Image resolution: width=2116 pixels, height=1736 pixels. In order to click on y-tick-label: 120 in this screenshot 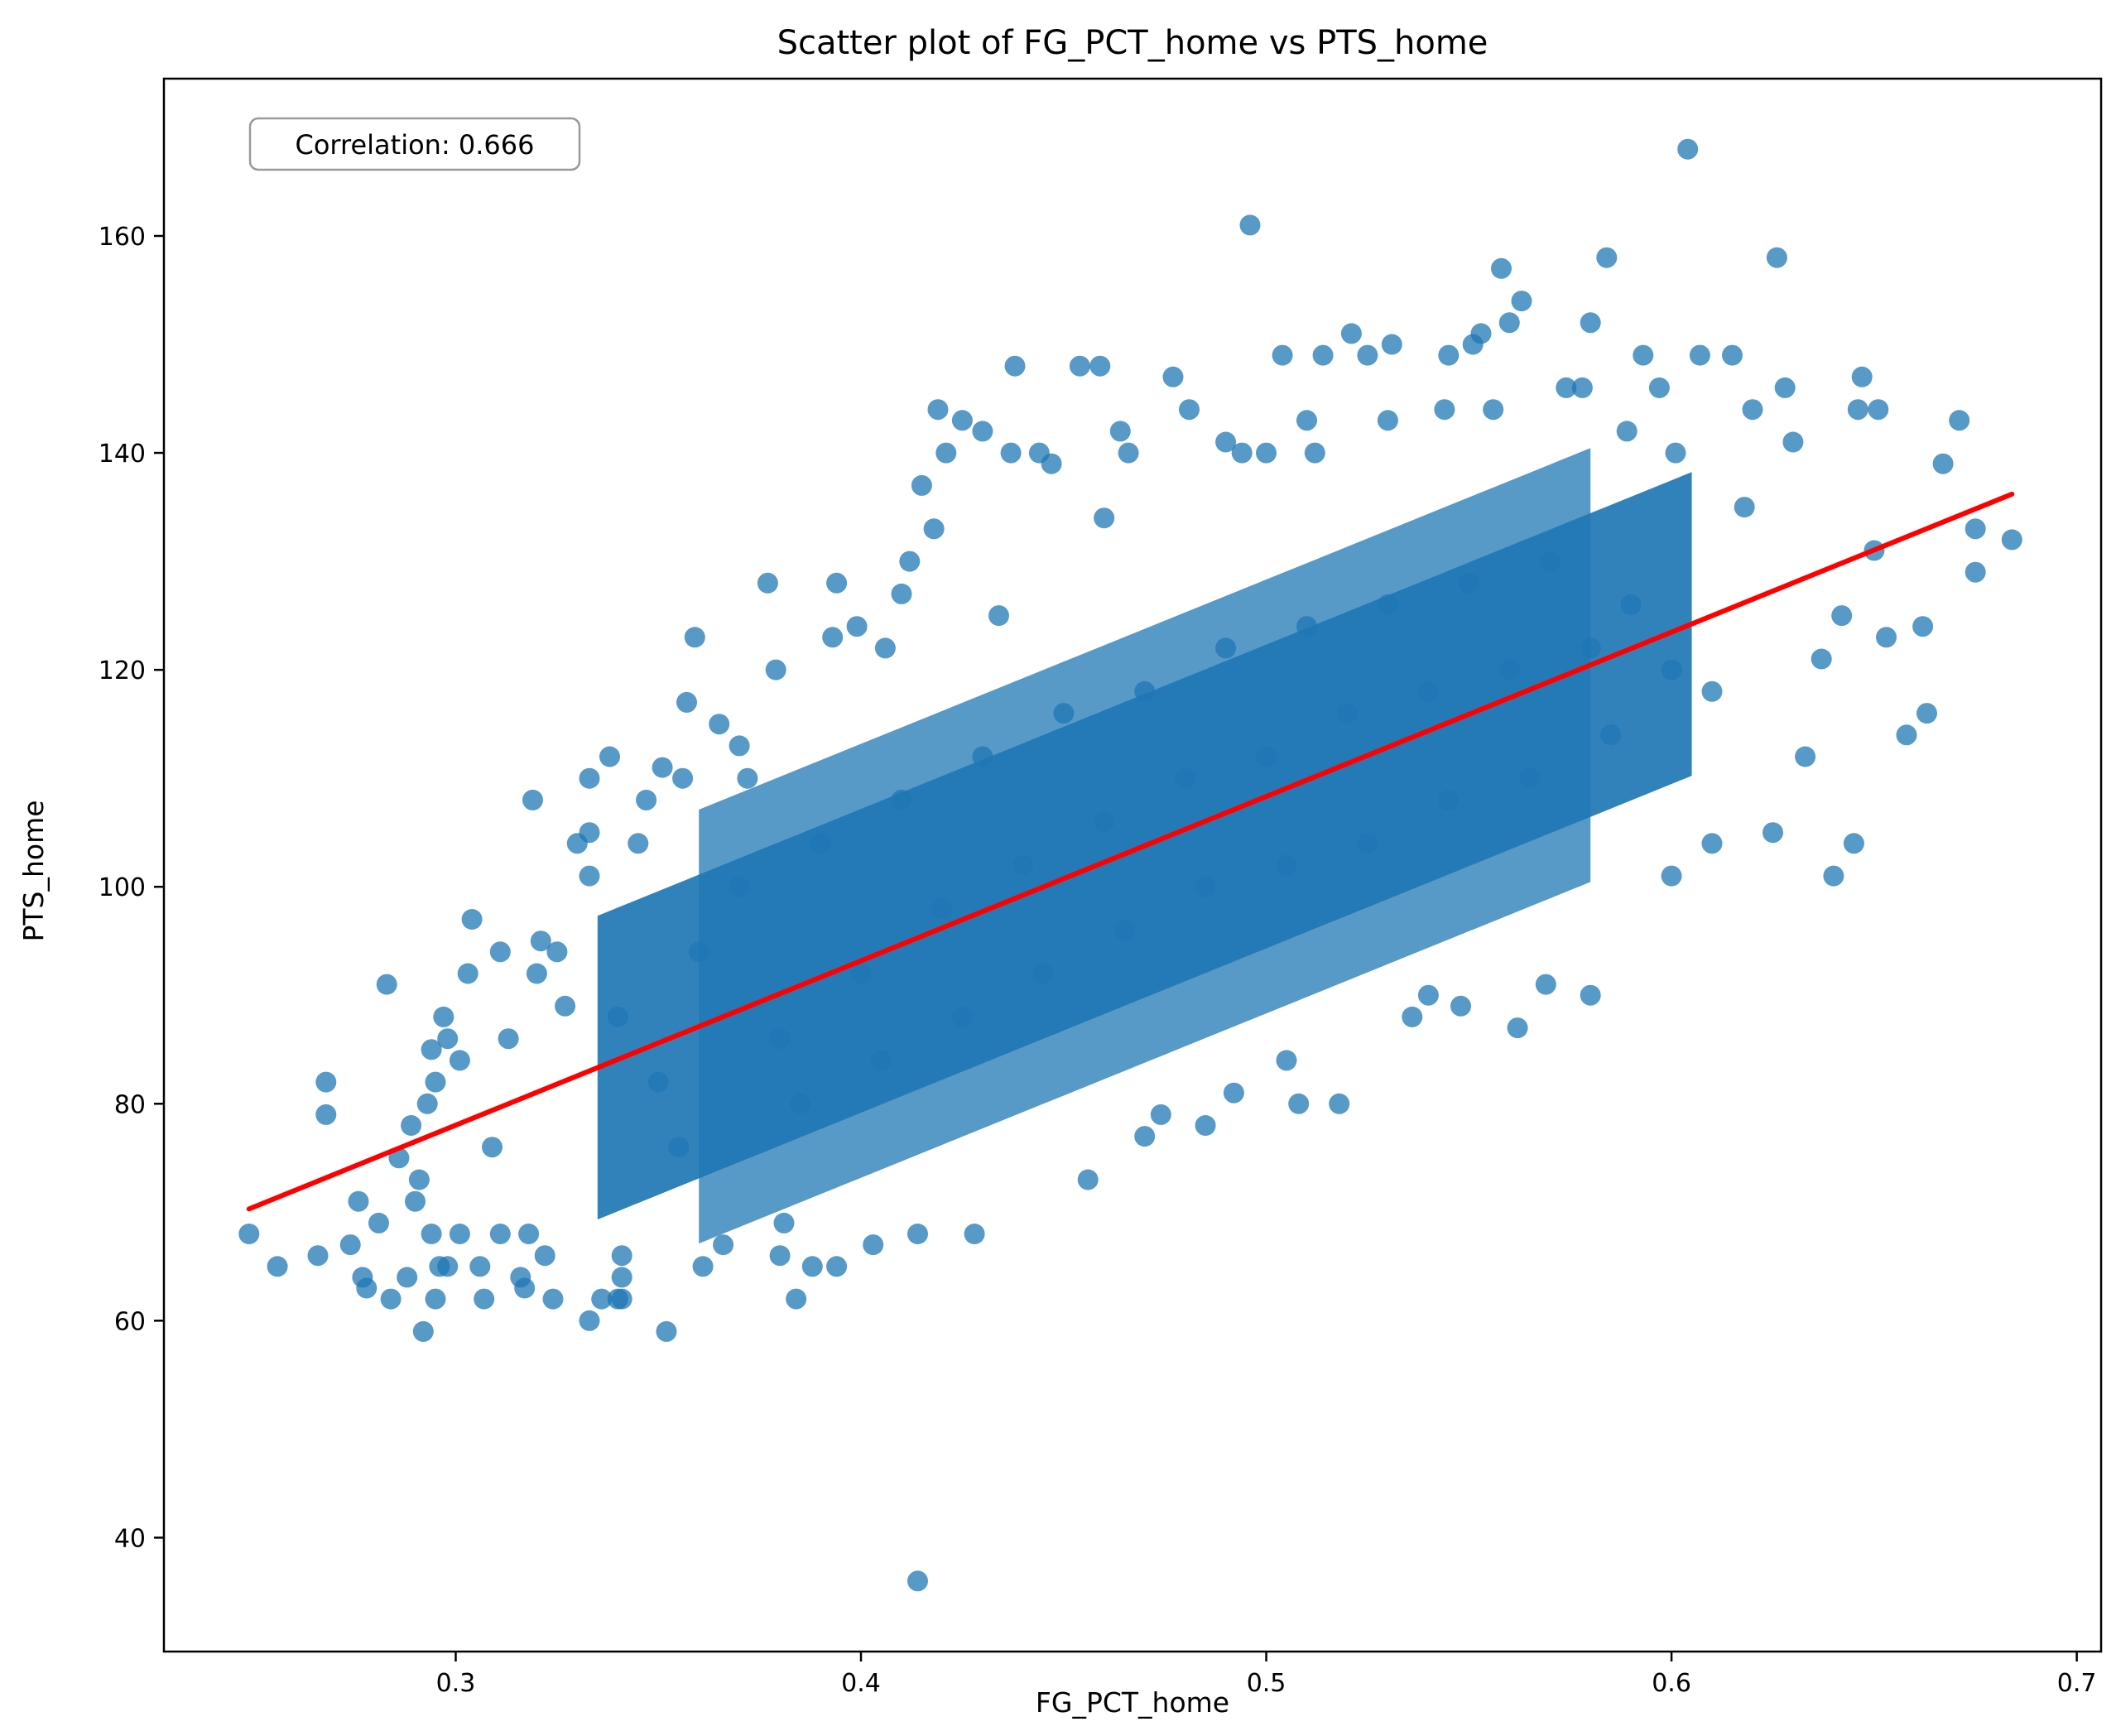, I will do `click(122, 670)`.